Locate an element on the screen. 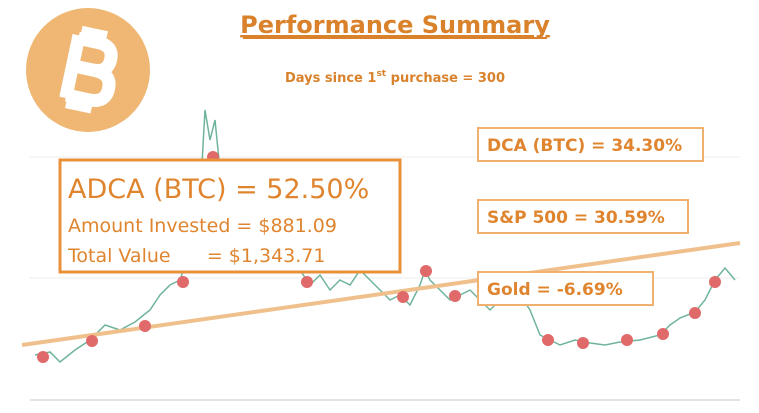 The width and height of the screenshot is (759, 413). superscript: st is located at coordinates (381, 74).